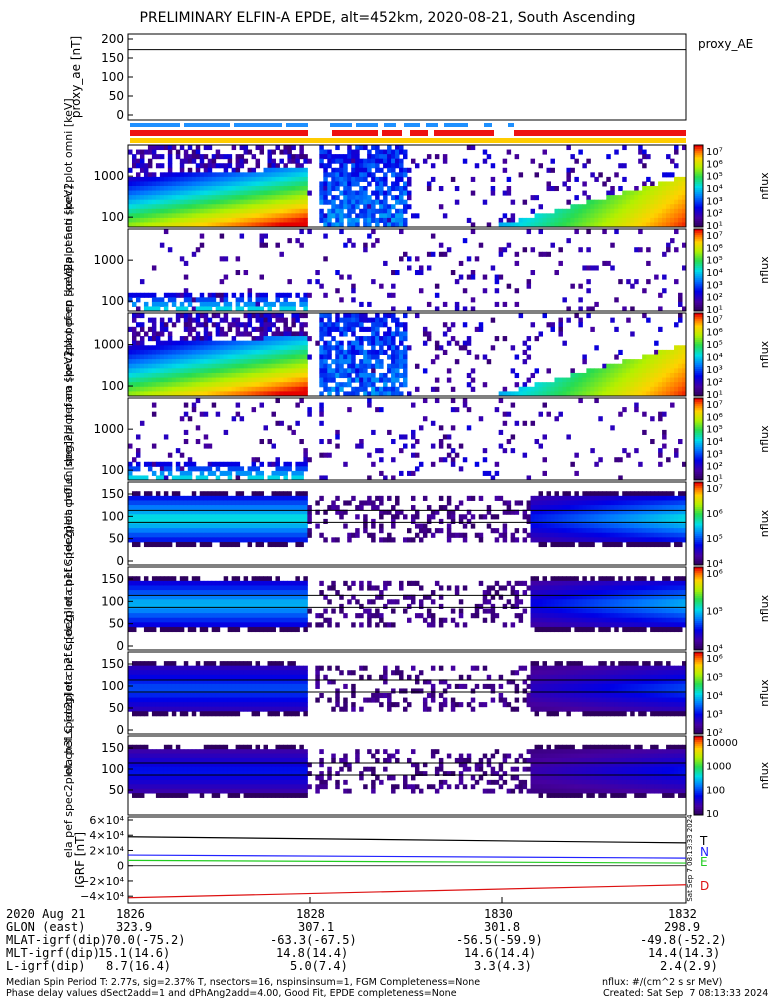  I want to click on colorbar-tick-label: 10⁴, so click(714, 442).